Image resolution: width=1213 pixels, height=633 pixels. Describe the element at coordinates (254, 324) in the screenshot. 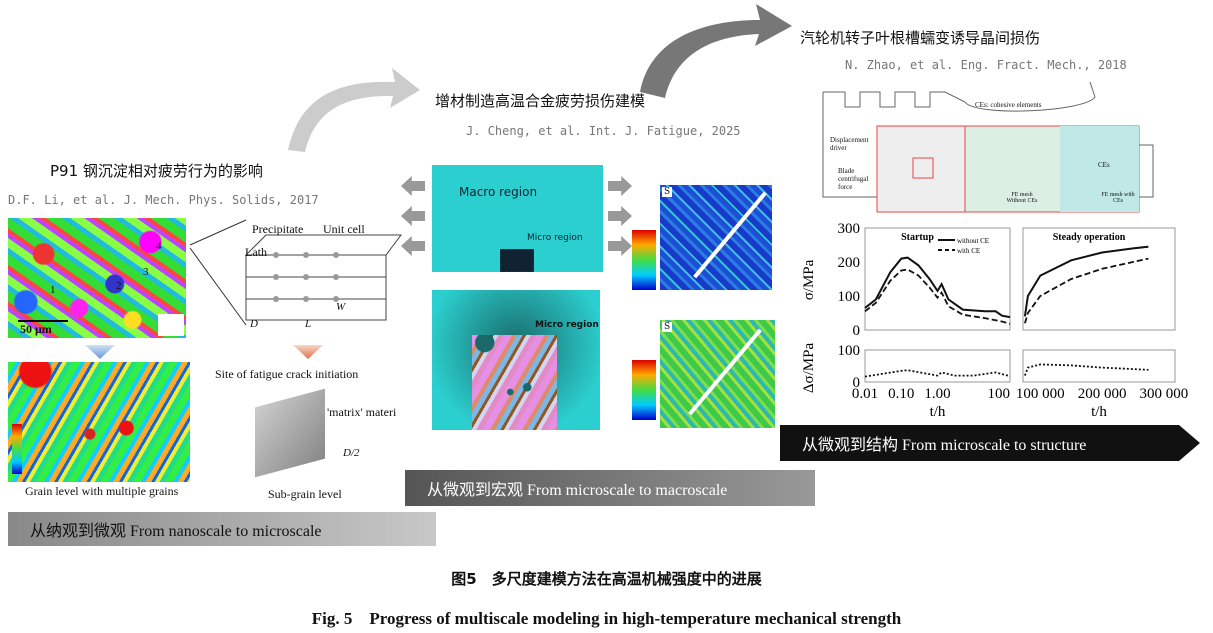

I see `diameter-label: D` at that location.